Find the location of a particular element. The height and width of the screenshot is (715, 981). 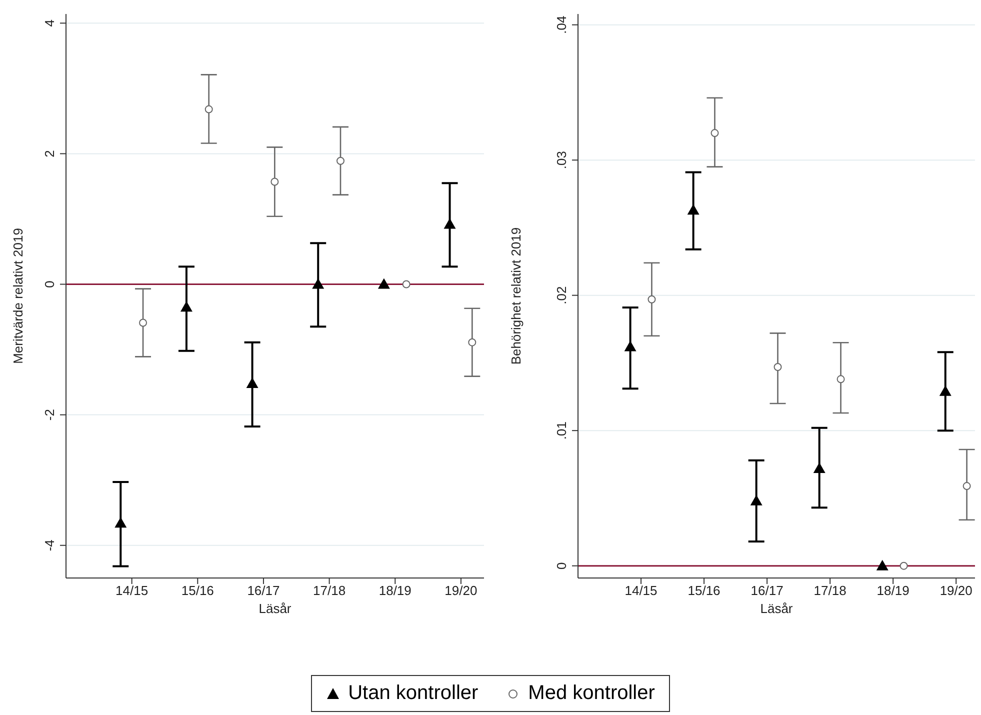

y-tick-label: .03 is located at coordinates (561, 160).